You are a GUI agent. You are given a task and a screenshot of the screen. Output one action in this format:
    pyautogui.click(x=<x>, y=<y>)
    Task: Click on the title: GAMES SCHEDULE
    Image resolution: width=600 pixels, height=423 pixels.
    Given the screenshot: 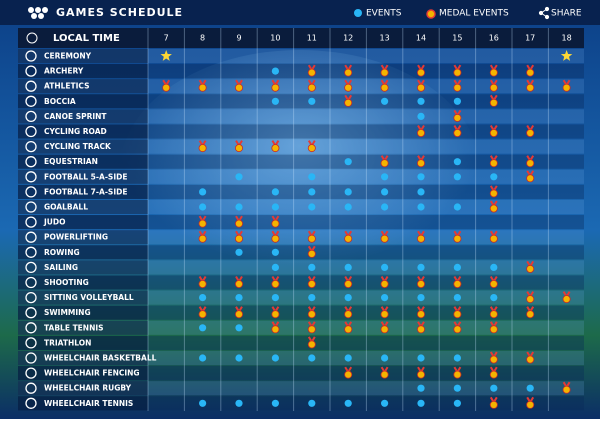 What is the action you would take?
    pyautogui.click(x=119, y=12)
    